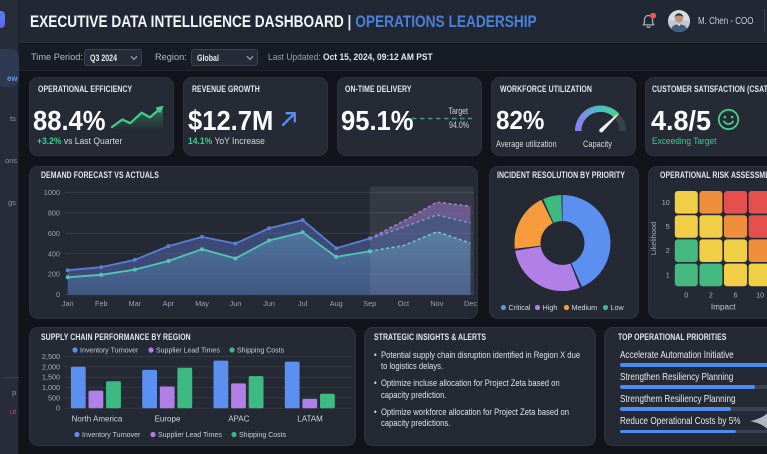 The image size is (767, 454). What do you see at coordinates (51, 377) in the screenshot?
I see `svg-text: 1,500` at bounding box center [51, 377].